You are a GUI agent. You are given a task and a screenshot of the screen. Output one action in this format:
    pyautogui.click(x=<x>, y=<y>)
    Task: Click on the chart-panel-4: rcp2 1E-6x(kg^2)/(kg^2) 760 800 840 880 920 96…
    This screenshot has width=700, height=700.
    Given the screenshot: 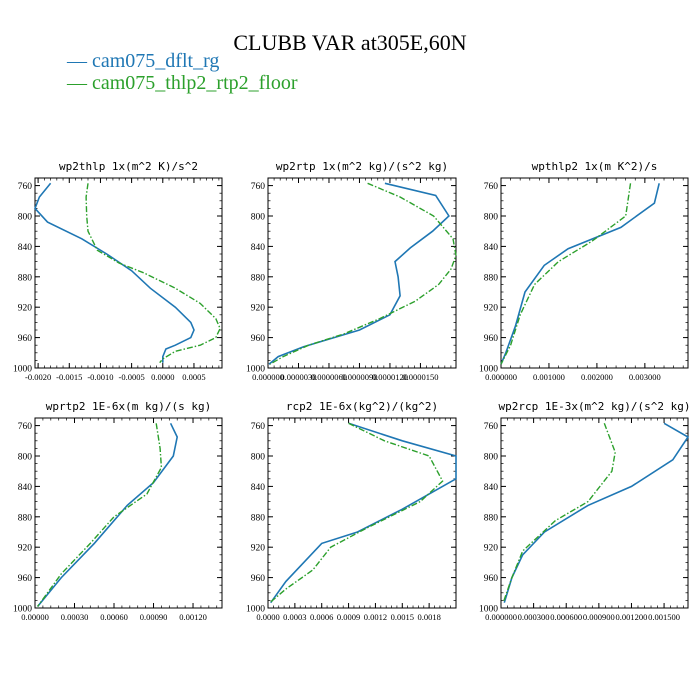 What is the action you would take?
    pyautogui.click(x=351, y=511)
    